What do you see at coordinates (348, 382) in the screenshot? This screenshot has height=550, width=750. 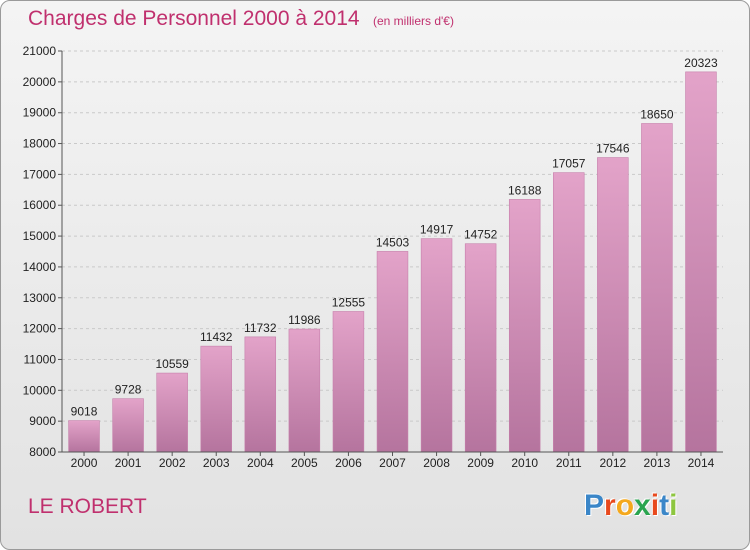 I see `bar-2006` at bounding box center [348, 382].